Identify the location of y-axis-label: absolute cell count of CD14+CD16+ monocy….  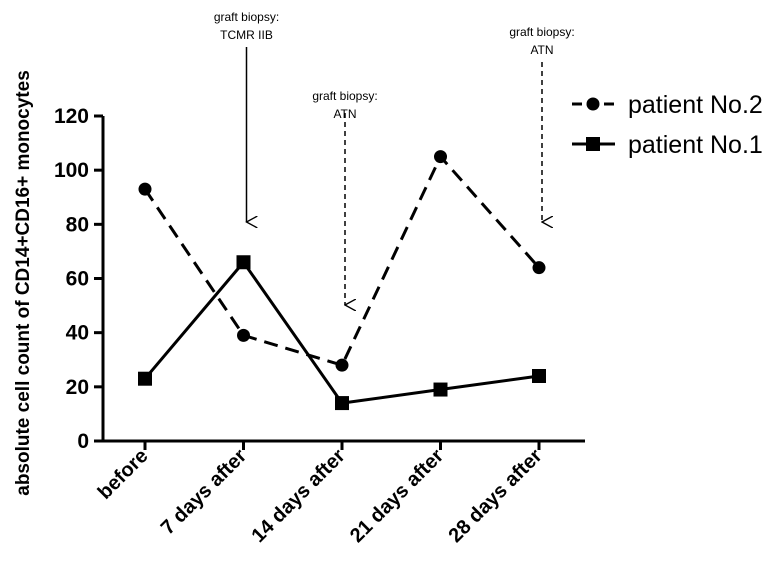
(23, 283).